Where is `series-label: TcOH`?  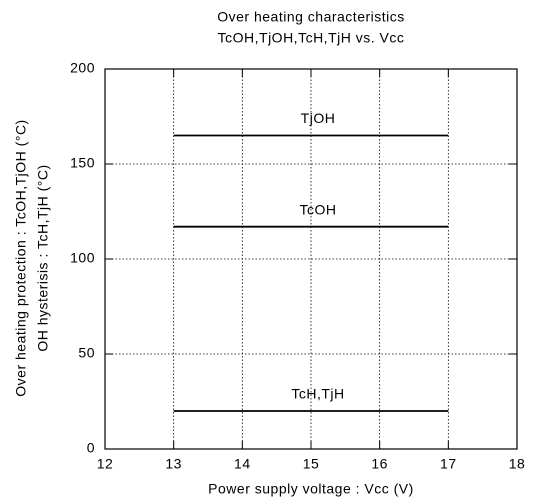 series-label: TcOH is located at coordinates (318, 209).